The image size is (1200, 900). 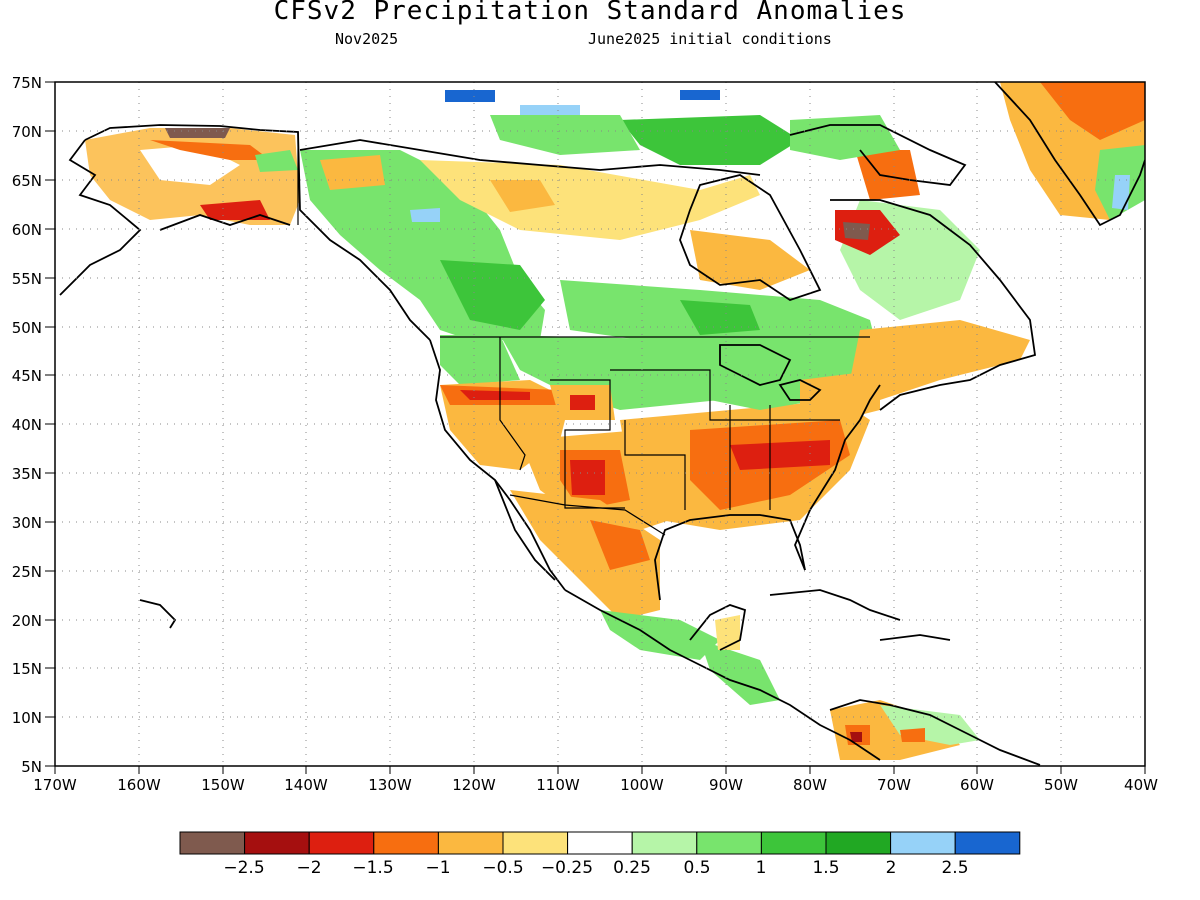 What do you see at coordinates (139, 785) in the screenshot?
I see `lon-label: 160W` at bounding box center [139, 785].